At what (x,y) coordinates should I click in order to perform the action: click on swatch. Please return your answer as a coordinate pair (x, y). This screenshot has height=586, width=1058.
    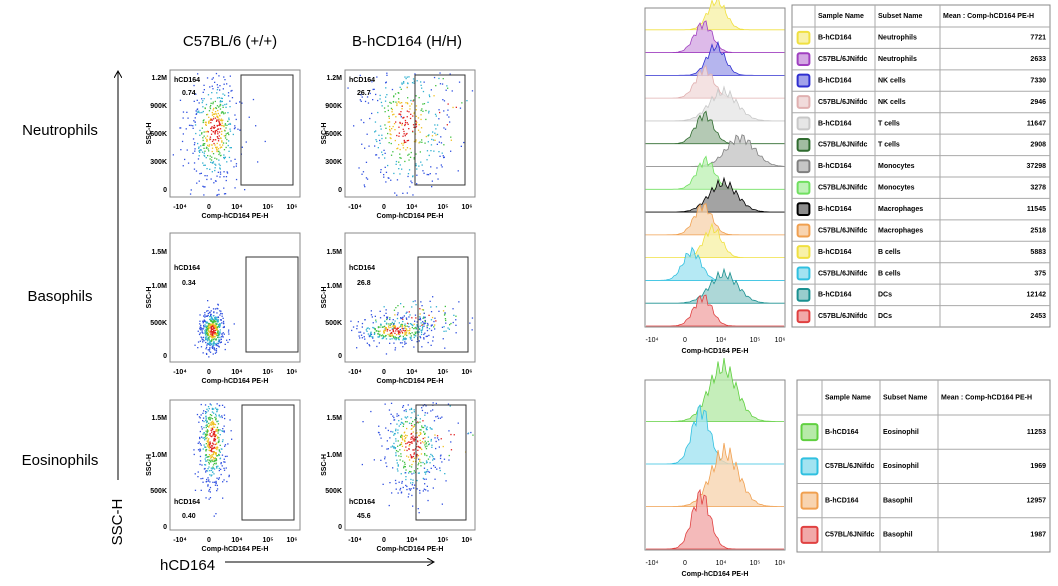
    Looking at the image, I should click on (803, 187).